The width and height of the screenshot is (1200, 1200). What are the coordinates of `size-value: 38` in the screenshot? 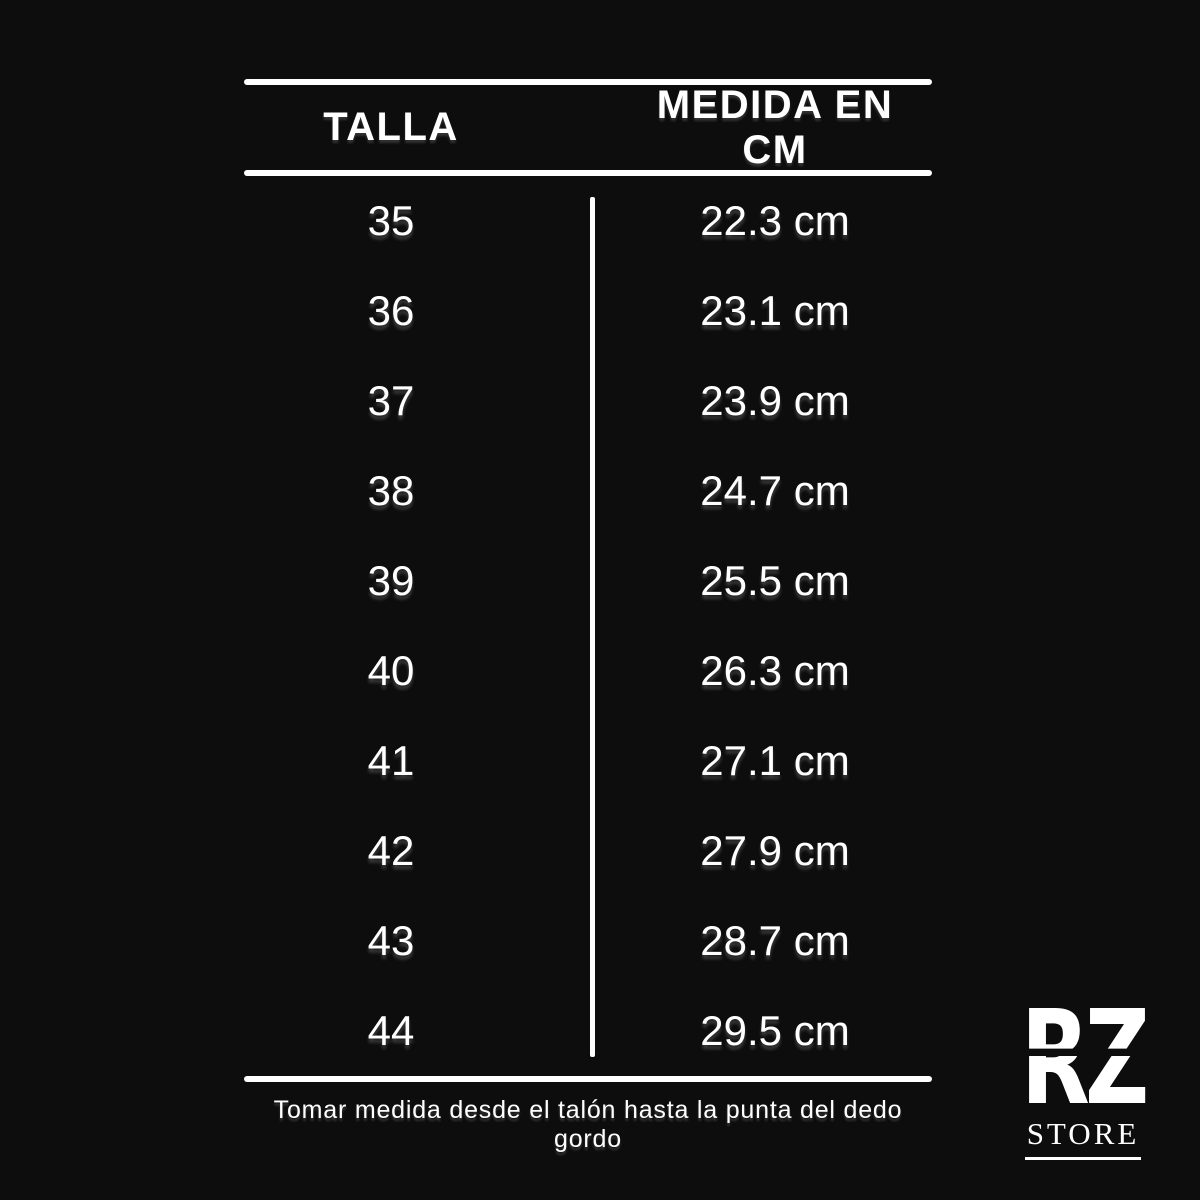 It's located at (391, 490).